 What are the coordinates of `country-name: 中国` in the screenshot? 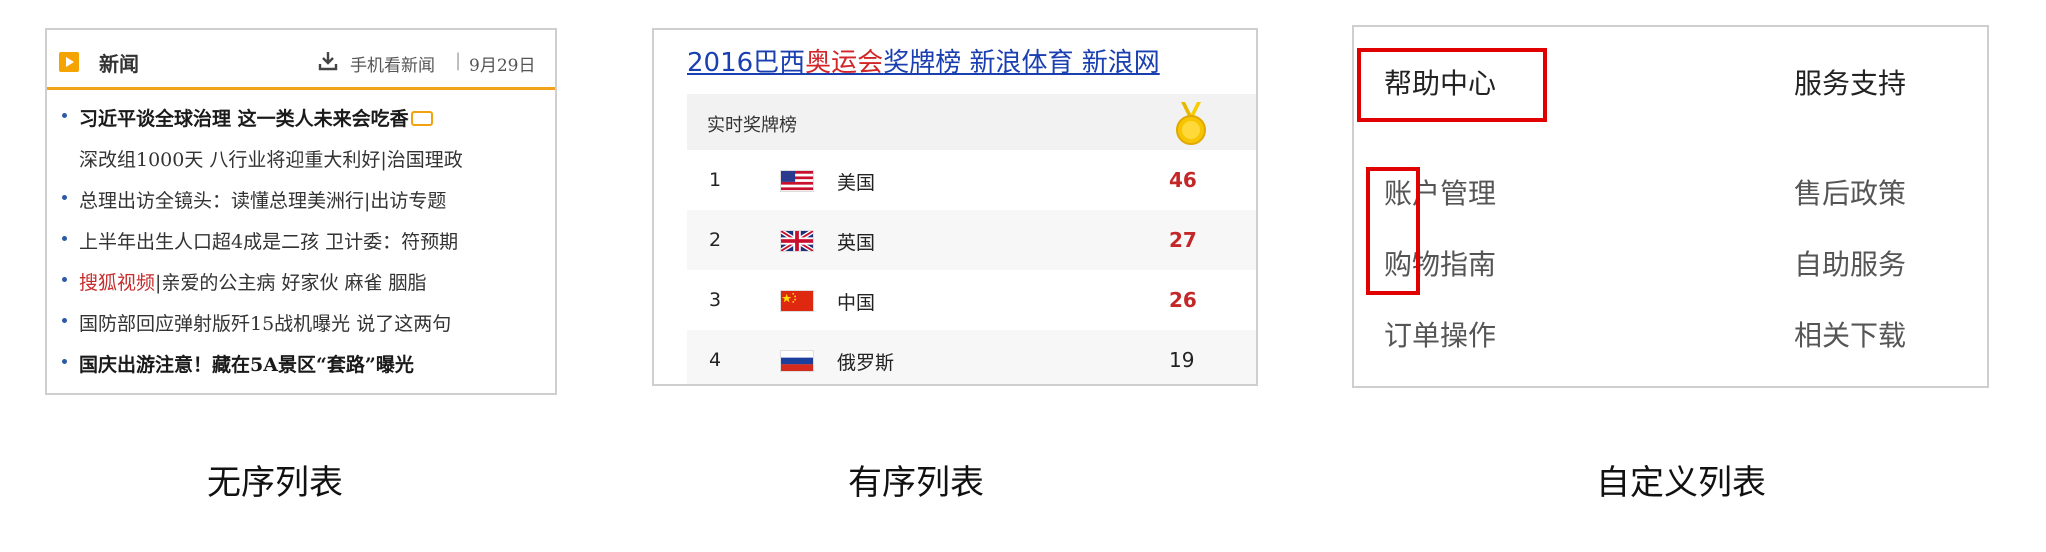 It's located at (856, 303).